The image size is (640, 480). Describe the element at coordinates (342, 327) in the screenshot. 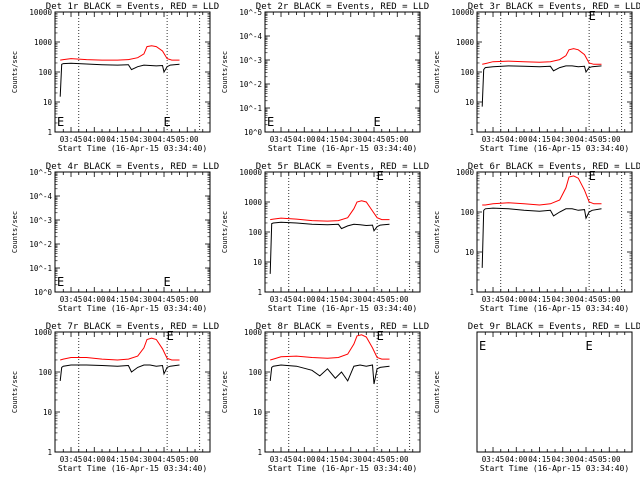

I see `panel-title: Det 8r BLACK = Events, RED = LLD` at that location.